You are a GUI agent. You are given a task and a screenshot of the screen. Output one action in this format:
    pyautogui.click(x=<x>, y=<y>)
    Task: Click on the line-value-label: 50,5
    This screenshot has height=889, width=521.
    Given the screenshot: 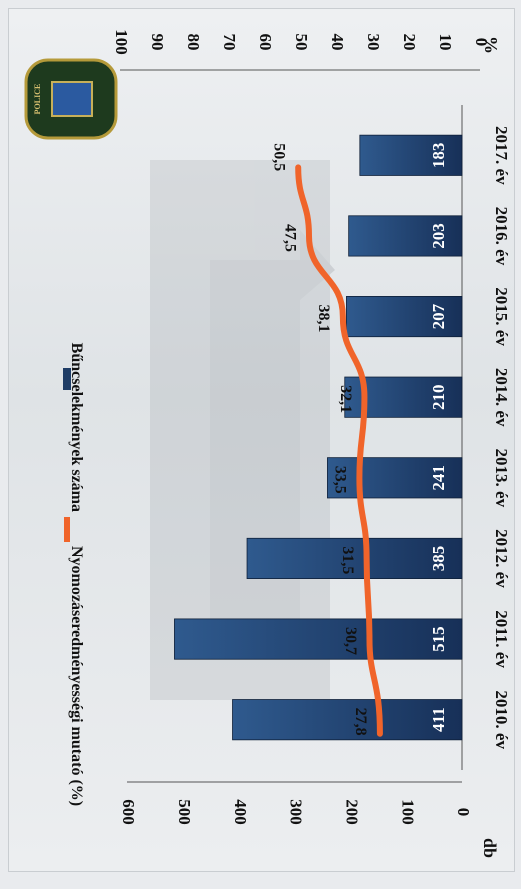 What is the action you would take?
    pyautogui.click(x=279, y=157)
    